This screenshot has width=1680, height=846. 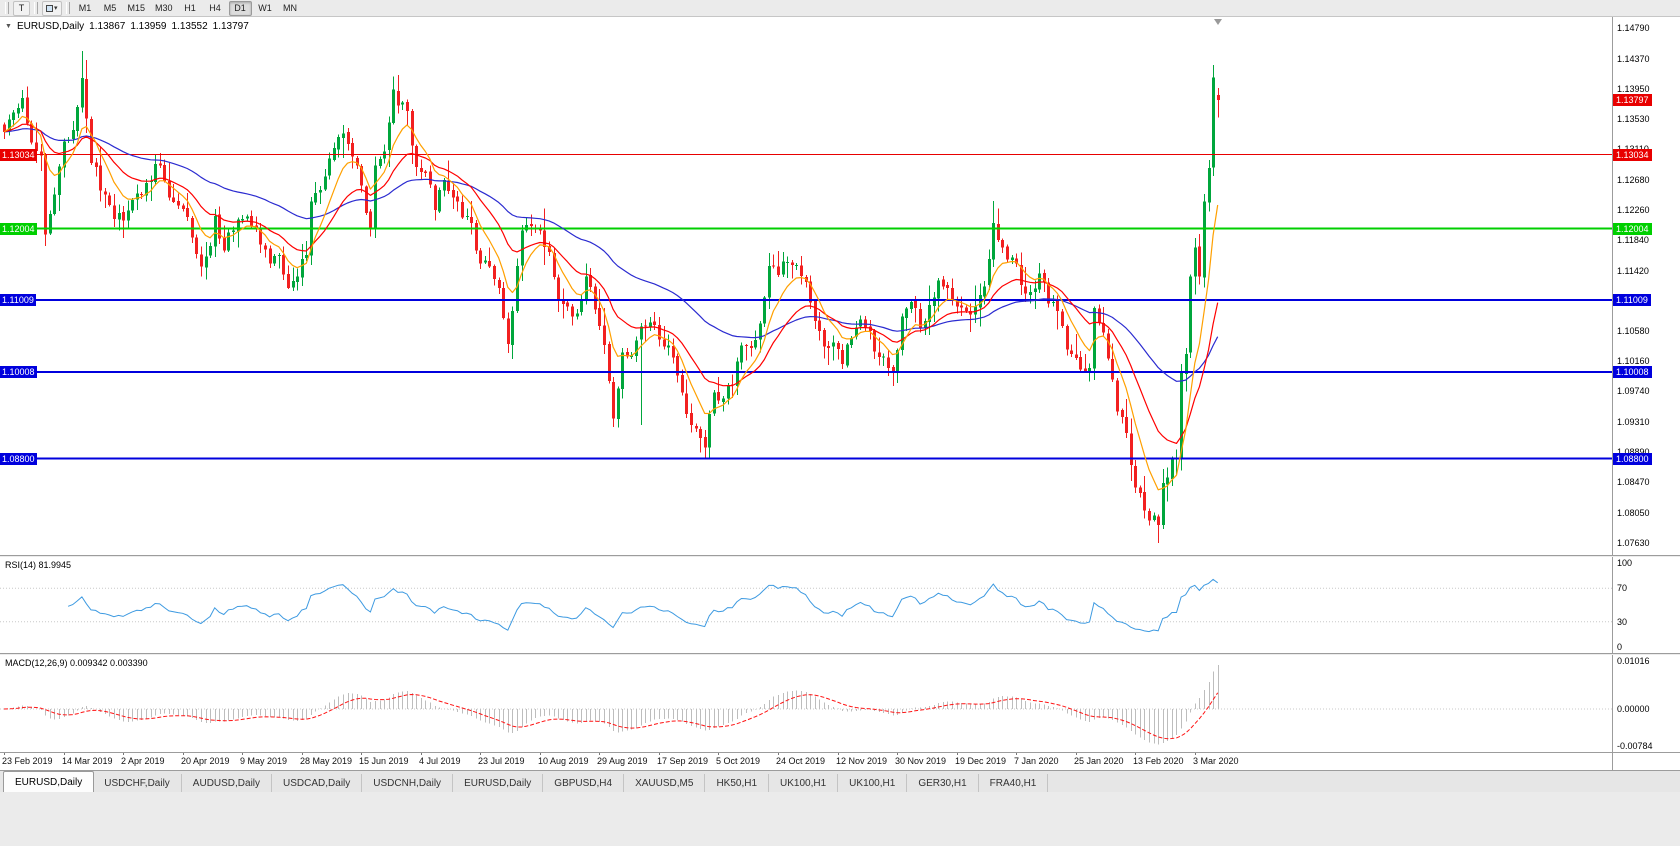 What do you see at coordinates (137, 783) in the screenshot?
I see `chart-tab-1: USDCHF,Daily` at bounding box center [137, 783].